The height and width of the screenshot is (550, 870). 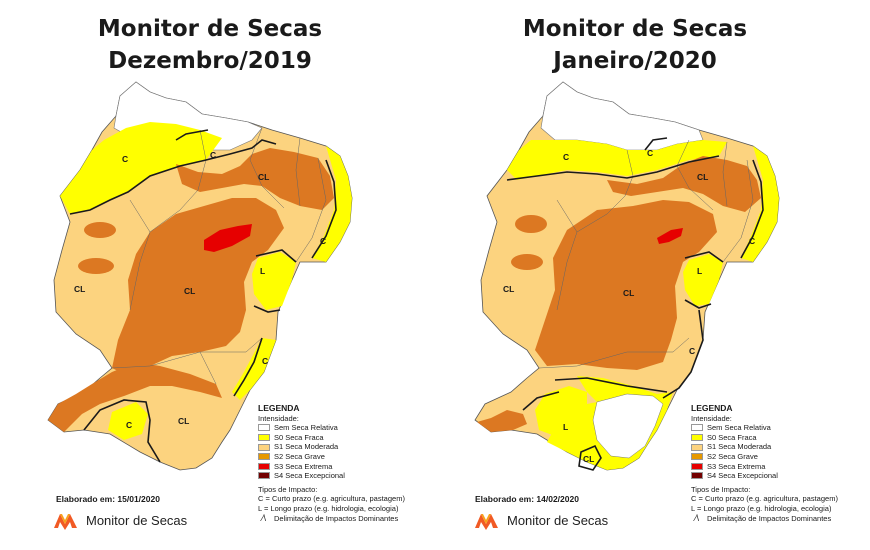 What do you see at coordinates (141, 168) in the screenshot?
I see `s0-northwest` at bounding box center [141, 168].